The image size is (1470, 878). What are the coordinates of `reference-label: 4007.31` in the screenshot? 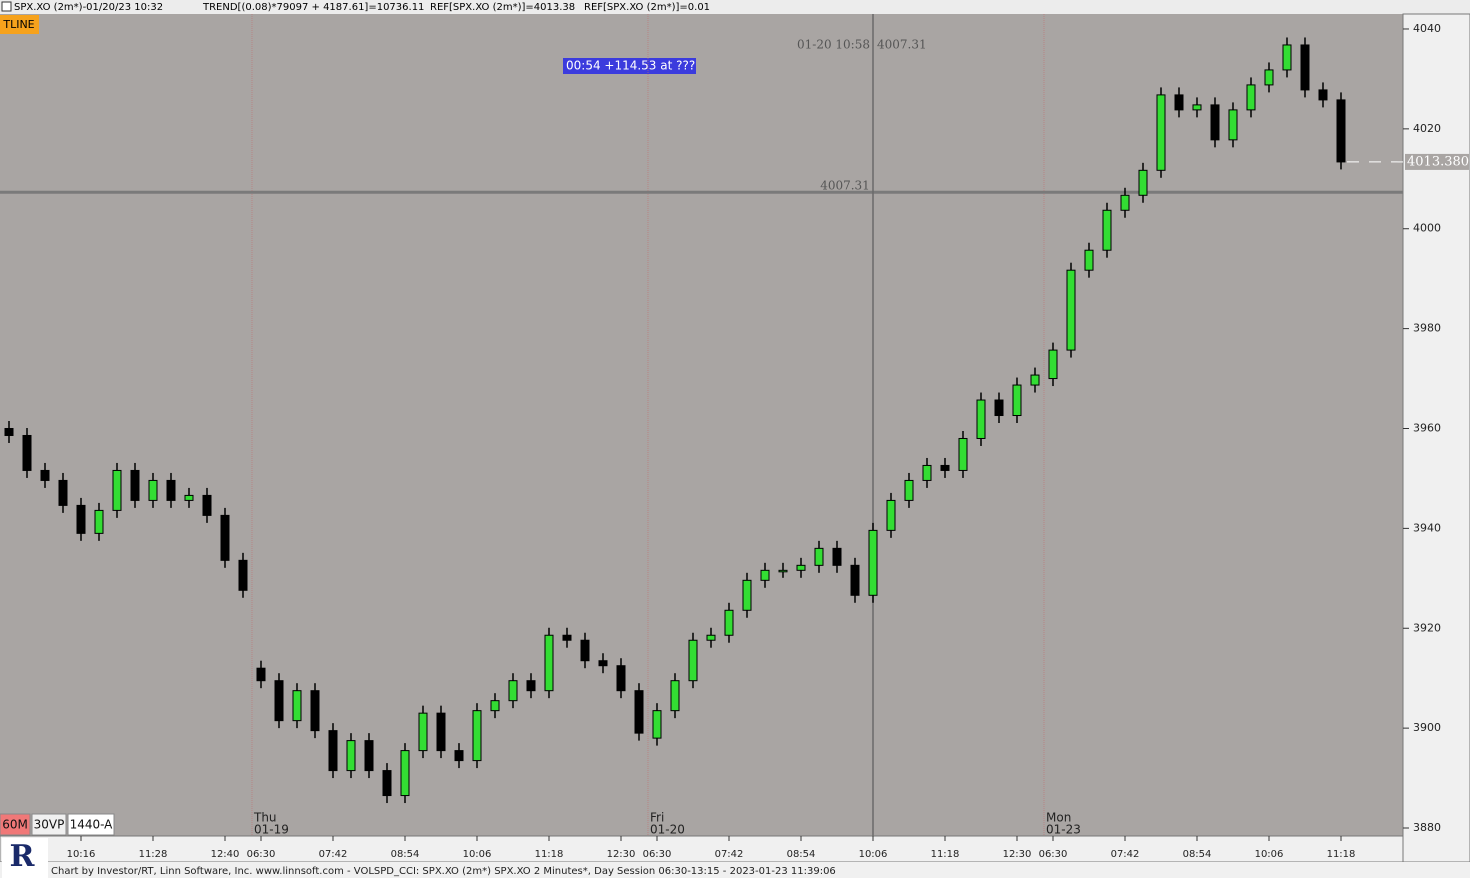 It's located at (845, 186).